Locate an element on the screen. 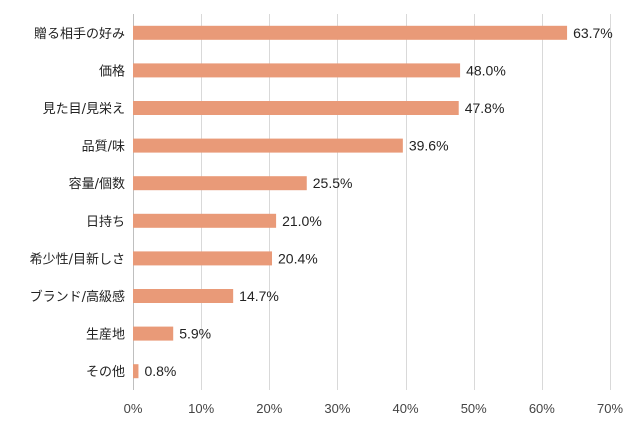 The width and height of the screenshot is (640, 426). data-label: 48.0% is located at coordinates (486, 70).